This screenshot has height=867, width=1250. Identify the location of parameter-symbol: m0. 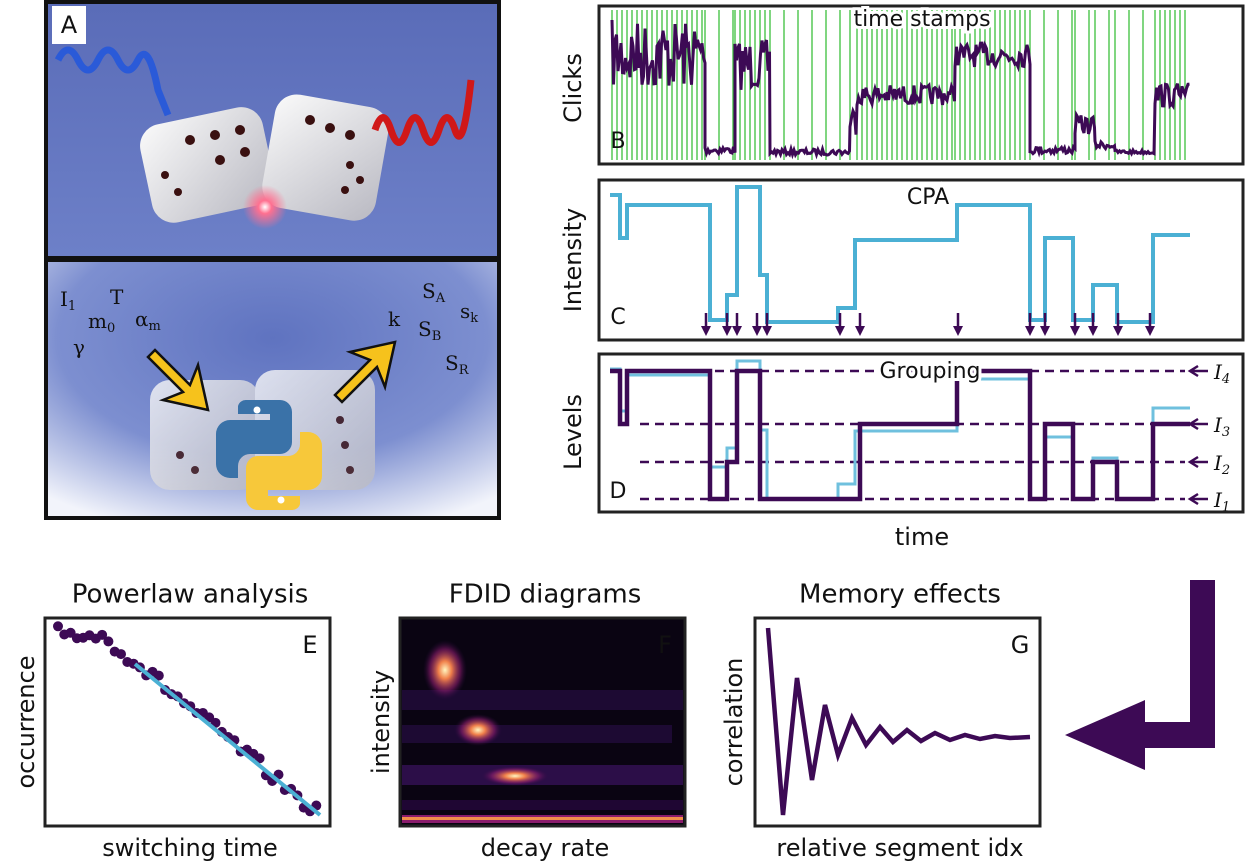
(101, 322).